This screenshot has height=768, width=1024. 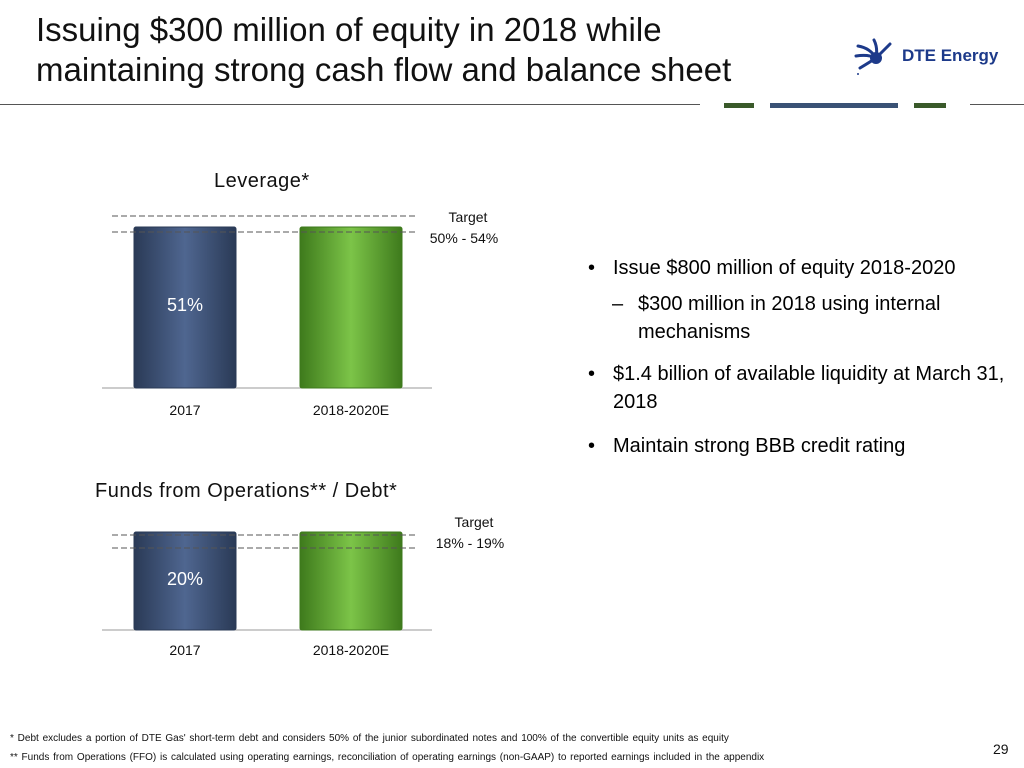 What do you see at coordinates (784, 268) in the screenshot?
I see `bullet-text: Issue $800 million of equity 2018-2020` at bounding box center [784, 268].